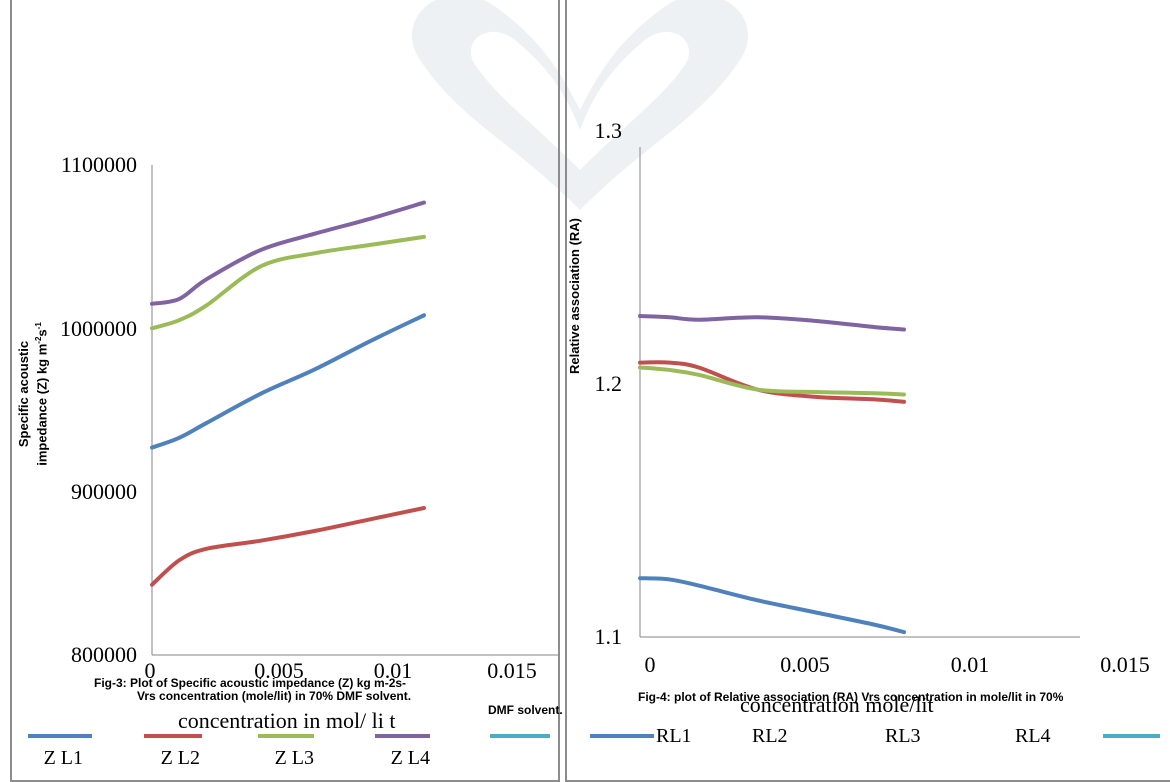 The width and height of the screenshot is (1170, 782). I want to click on legend-label-0-1: Z L2, so click(180, 758).